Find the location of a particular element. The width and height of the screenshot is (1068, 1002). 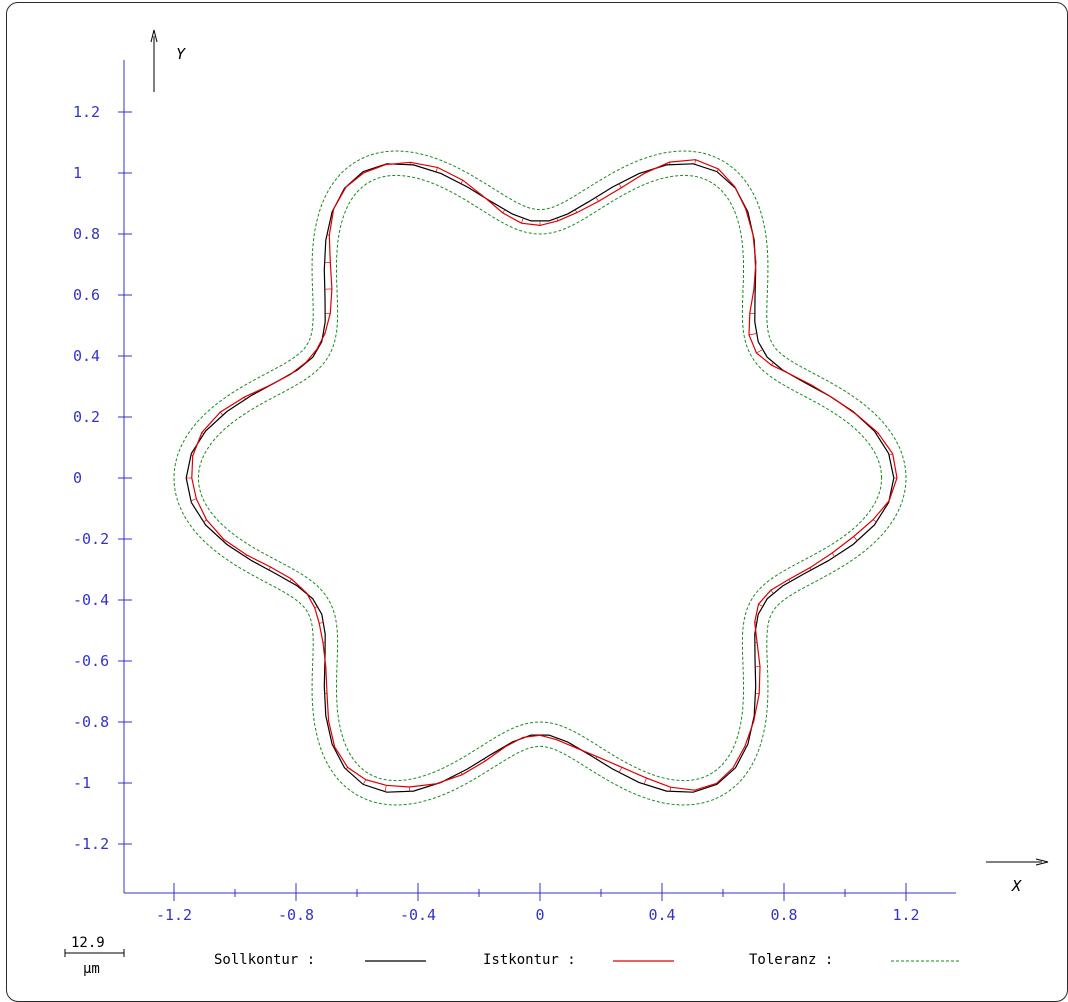

y-tick-label: -0.2 is located at coordinates (91, 539).